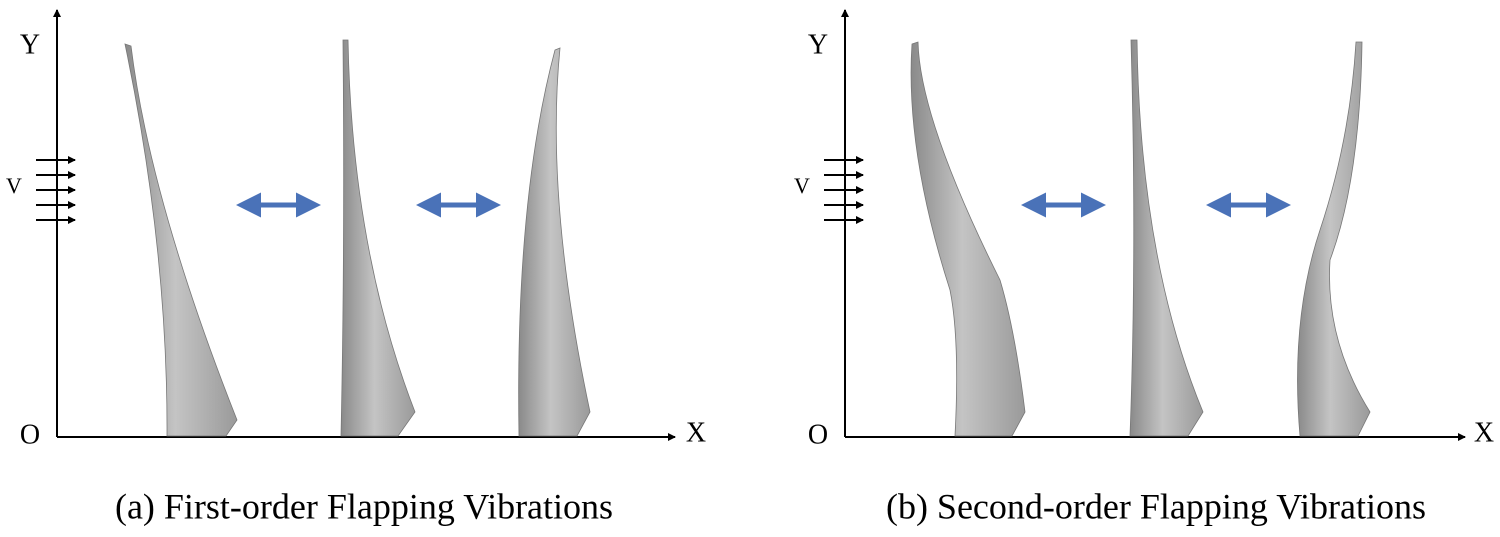 Image resolution: width=1500 pixels, height=537 pixels. Describe the element at coordinates (364, 506) in the screenshot. I see `caption: (a) First-order Flapping Vibrations` at that location.